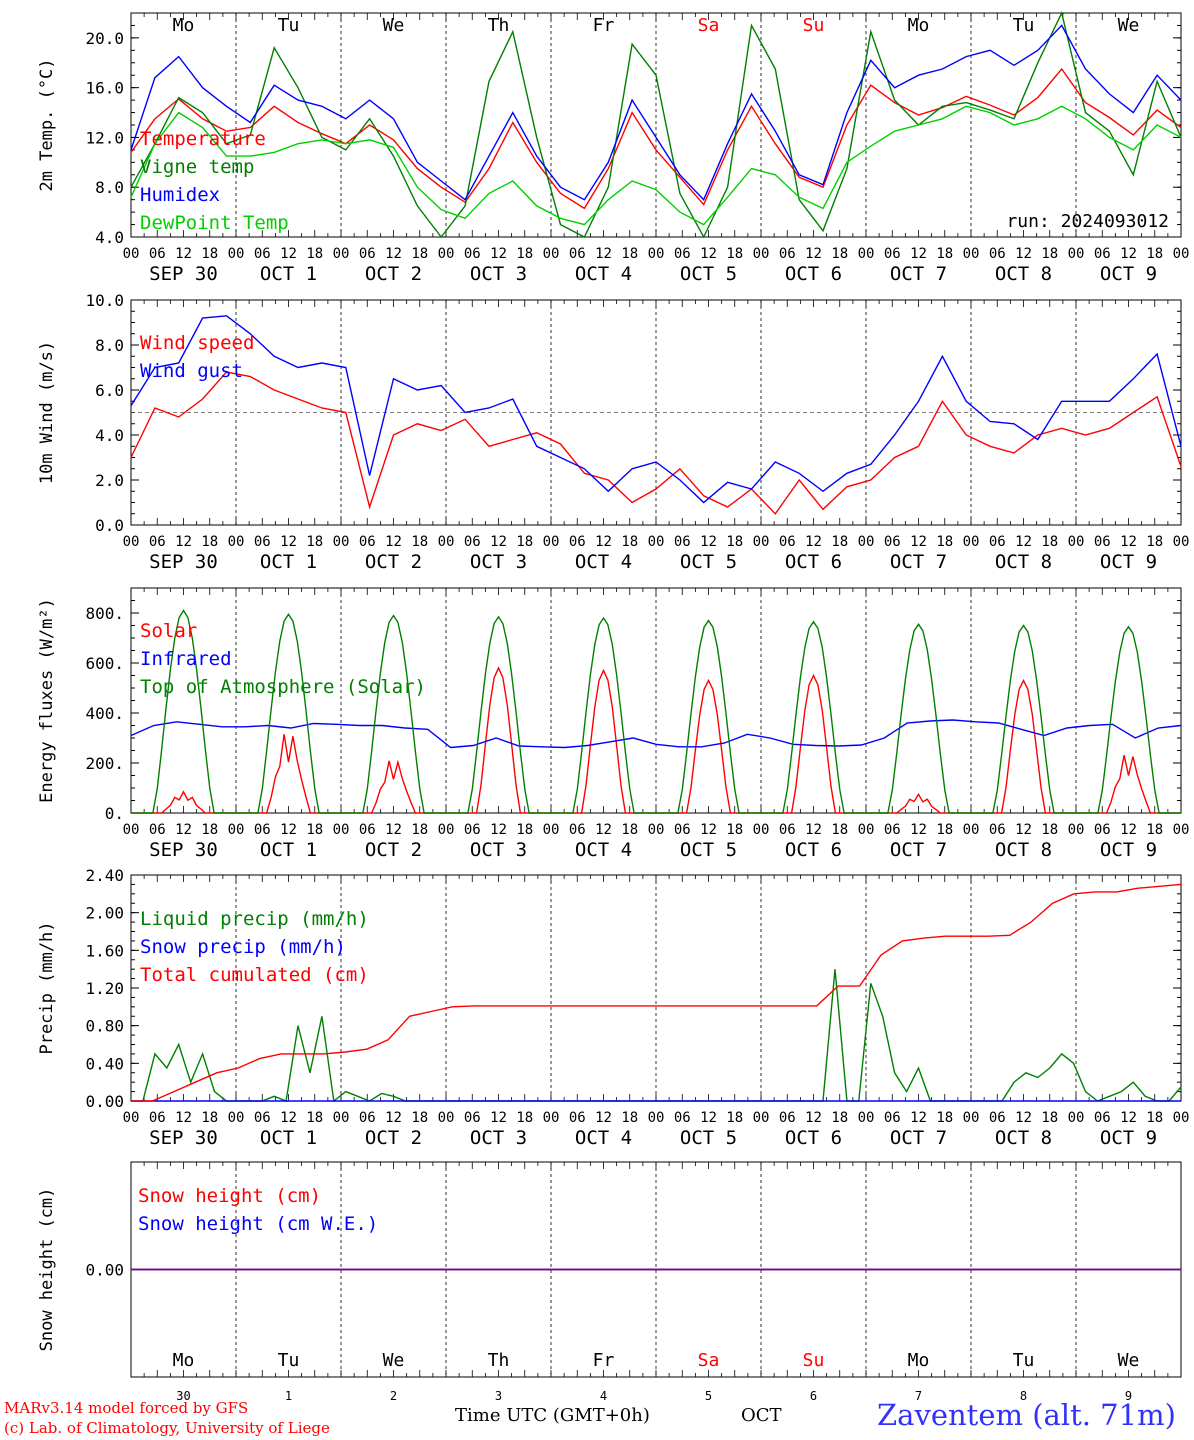 The width and height of the screenshot is (1194, 1440). Describe the element at coordinates (813, 1396) in the screenshot. I see `day-number-label: 6` at that location.